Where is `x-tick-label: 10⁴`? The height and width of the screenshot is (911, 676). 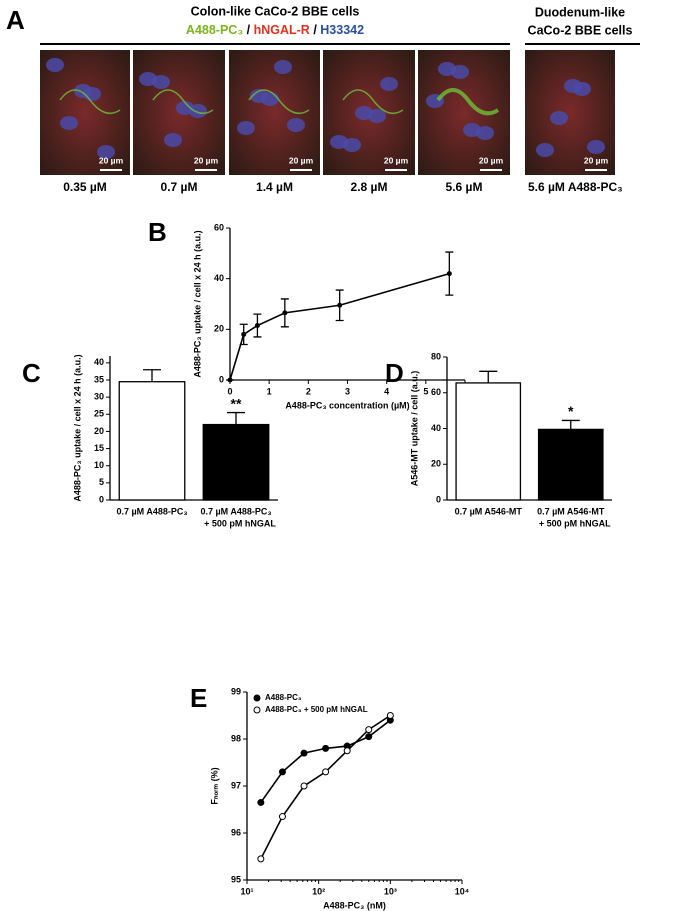
x-tick-label: 10⁴ is located at coordinates (462, 891).